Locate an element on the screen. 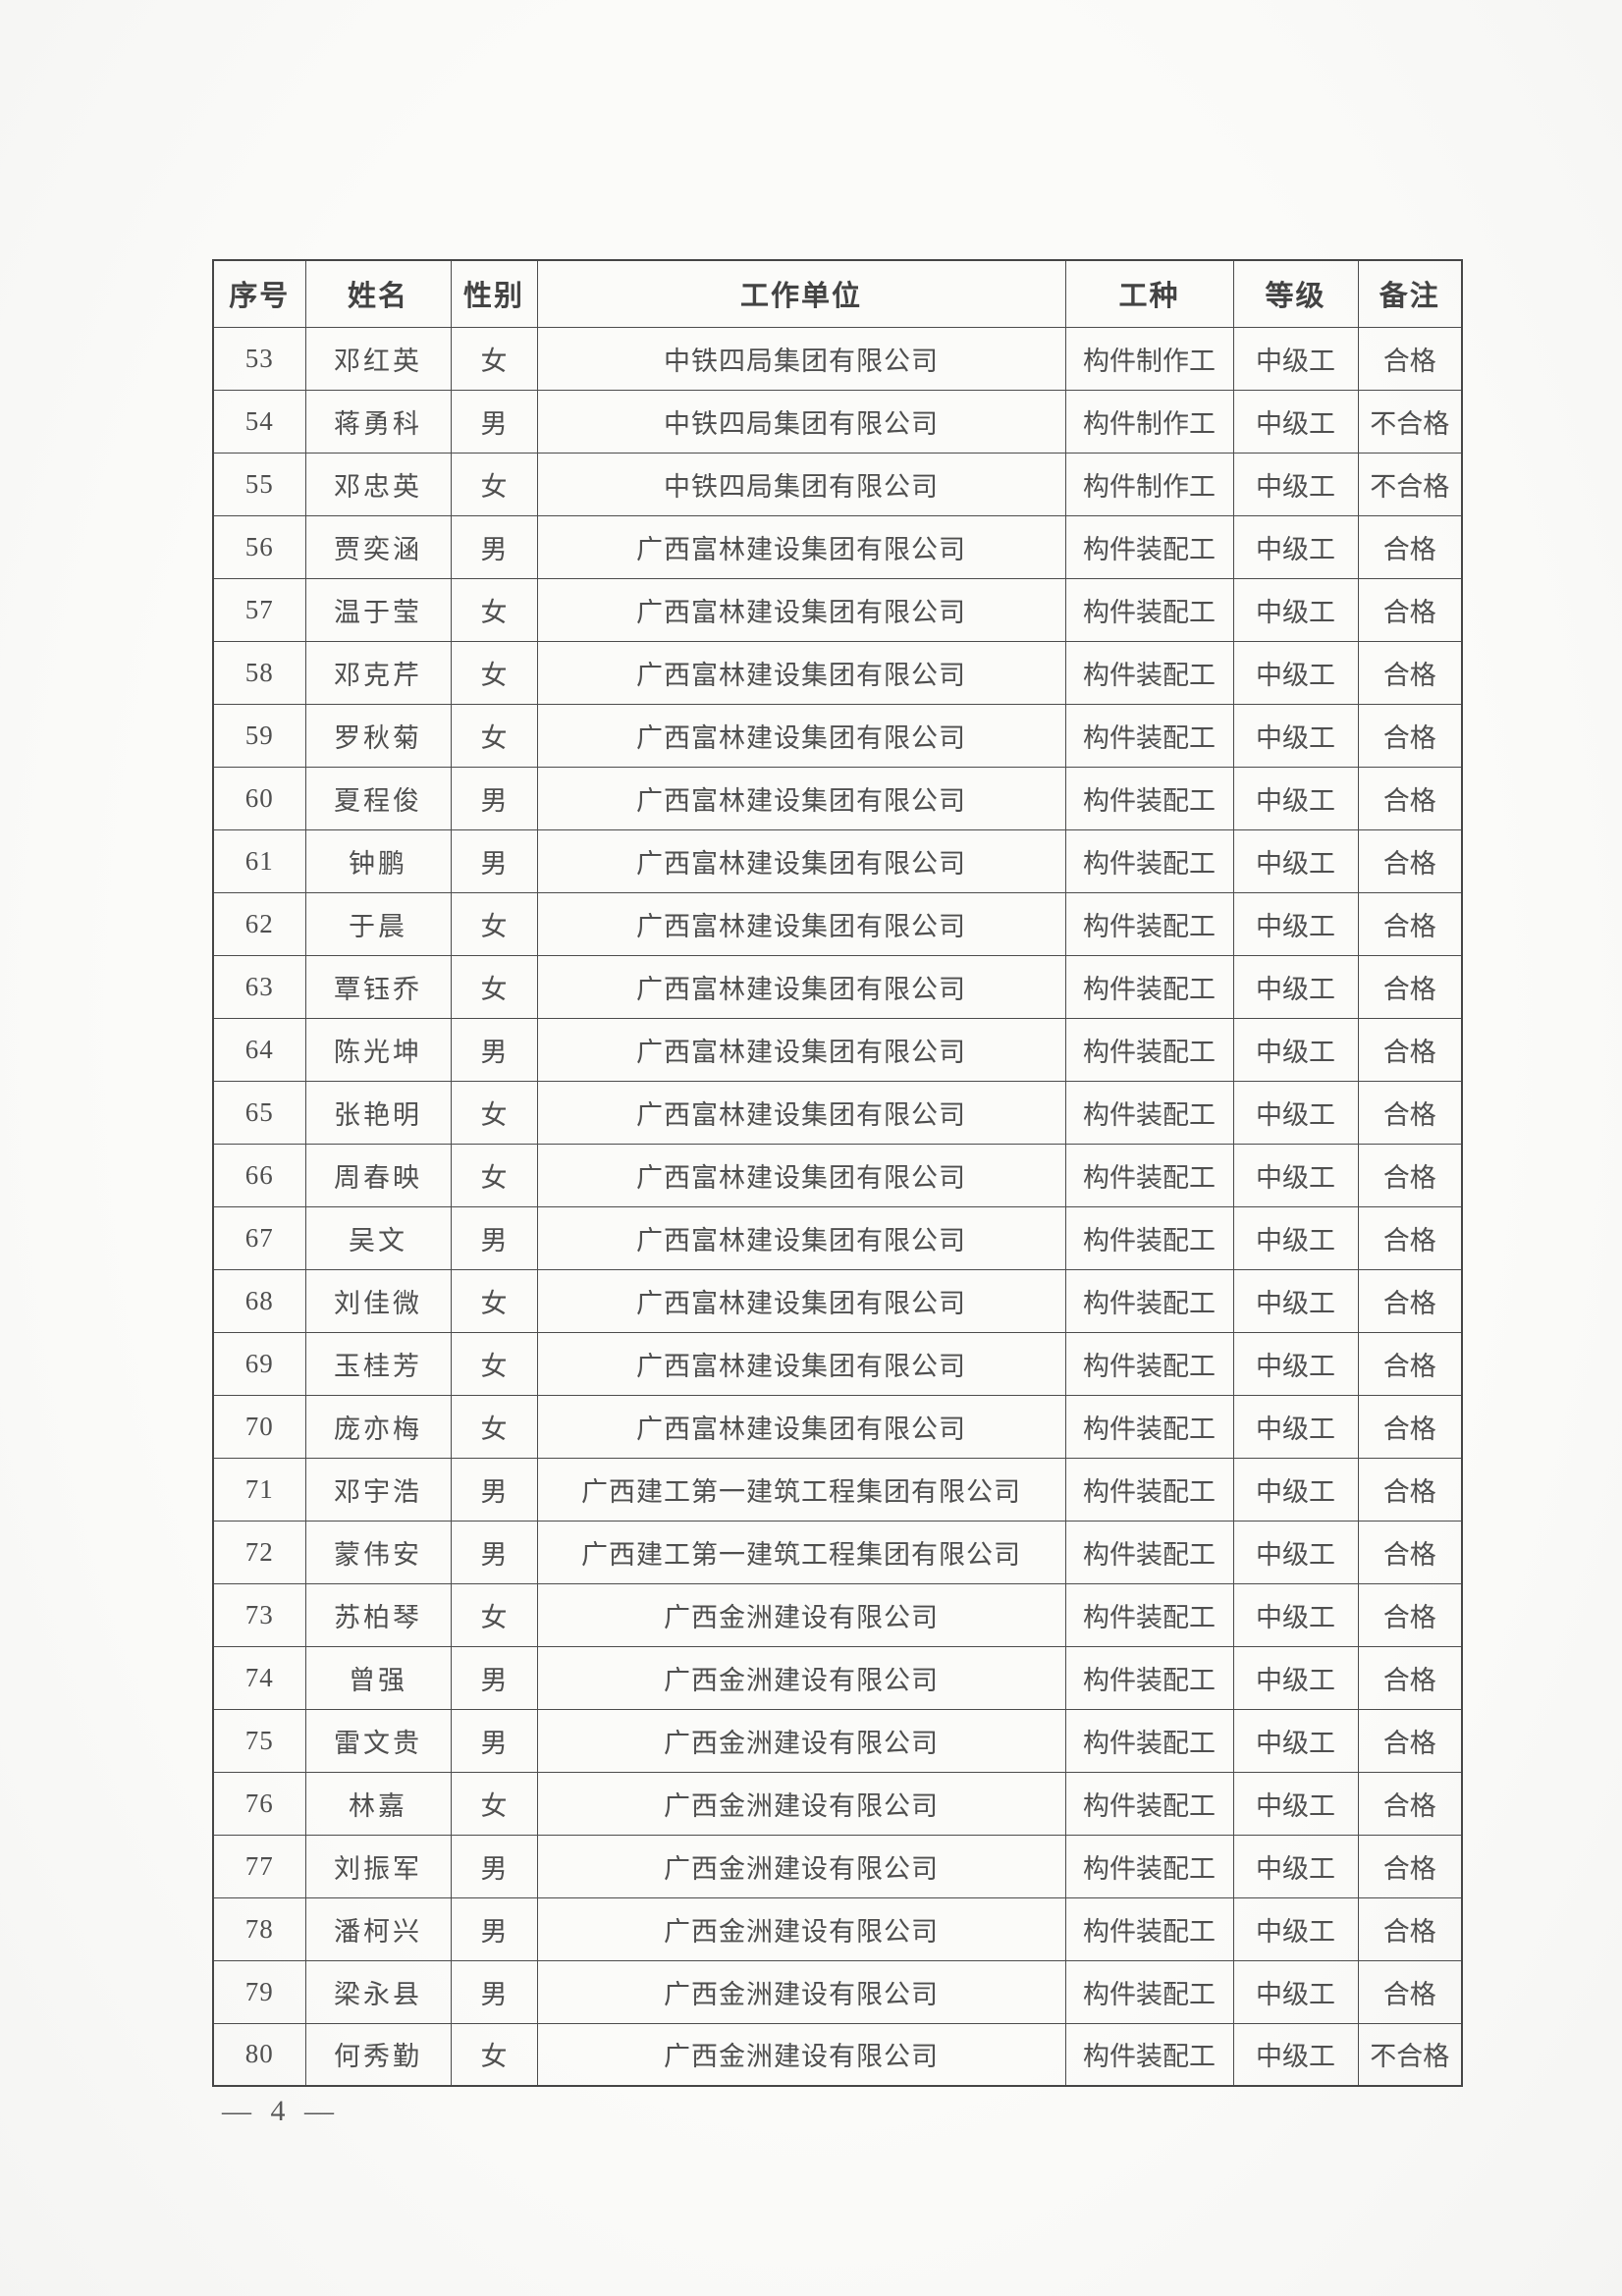 The width and height of the screenshot is (1622, 2296). cell-name: 邓忠英 is located at coordinates (378, 484).